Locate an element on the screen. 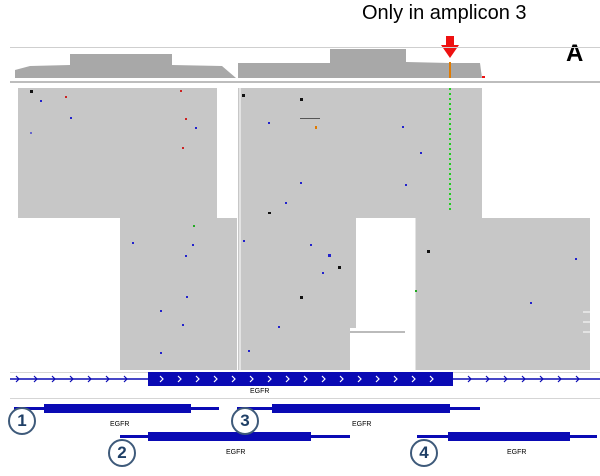 Image resolution: width=600 pixels, height=476 pixels. gene-strand-arrows-right is located at coordinates (523, 379).